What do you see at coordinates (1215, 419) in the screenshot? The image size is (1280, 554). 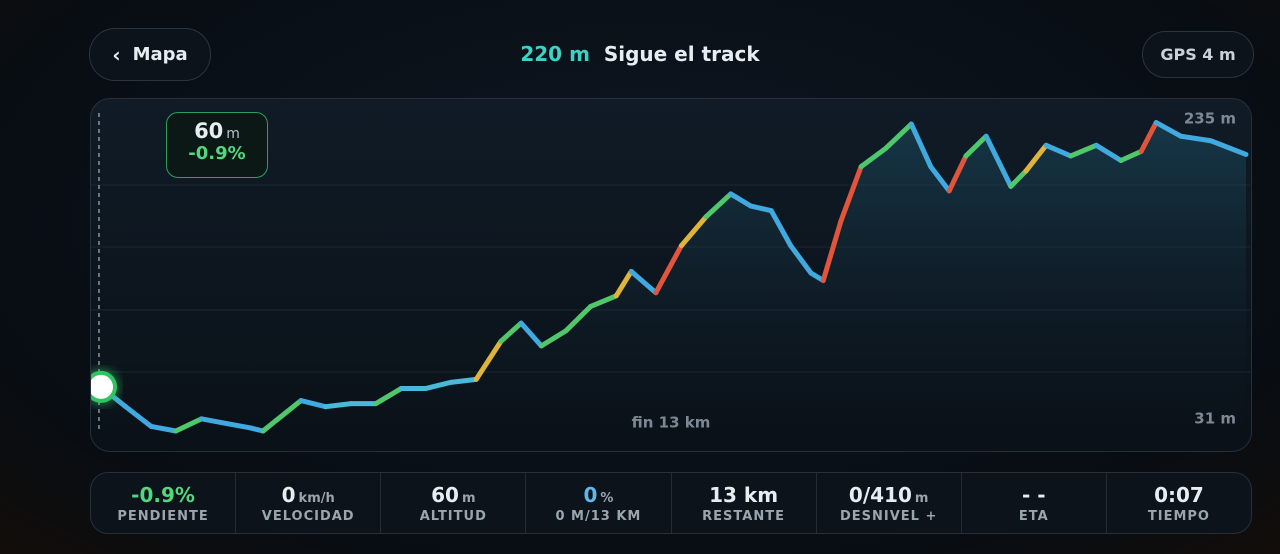 I see `y-tick-label: 31 m` at bounding box center [1215, 419].